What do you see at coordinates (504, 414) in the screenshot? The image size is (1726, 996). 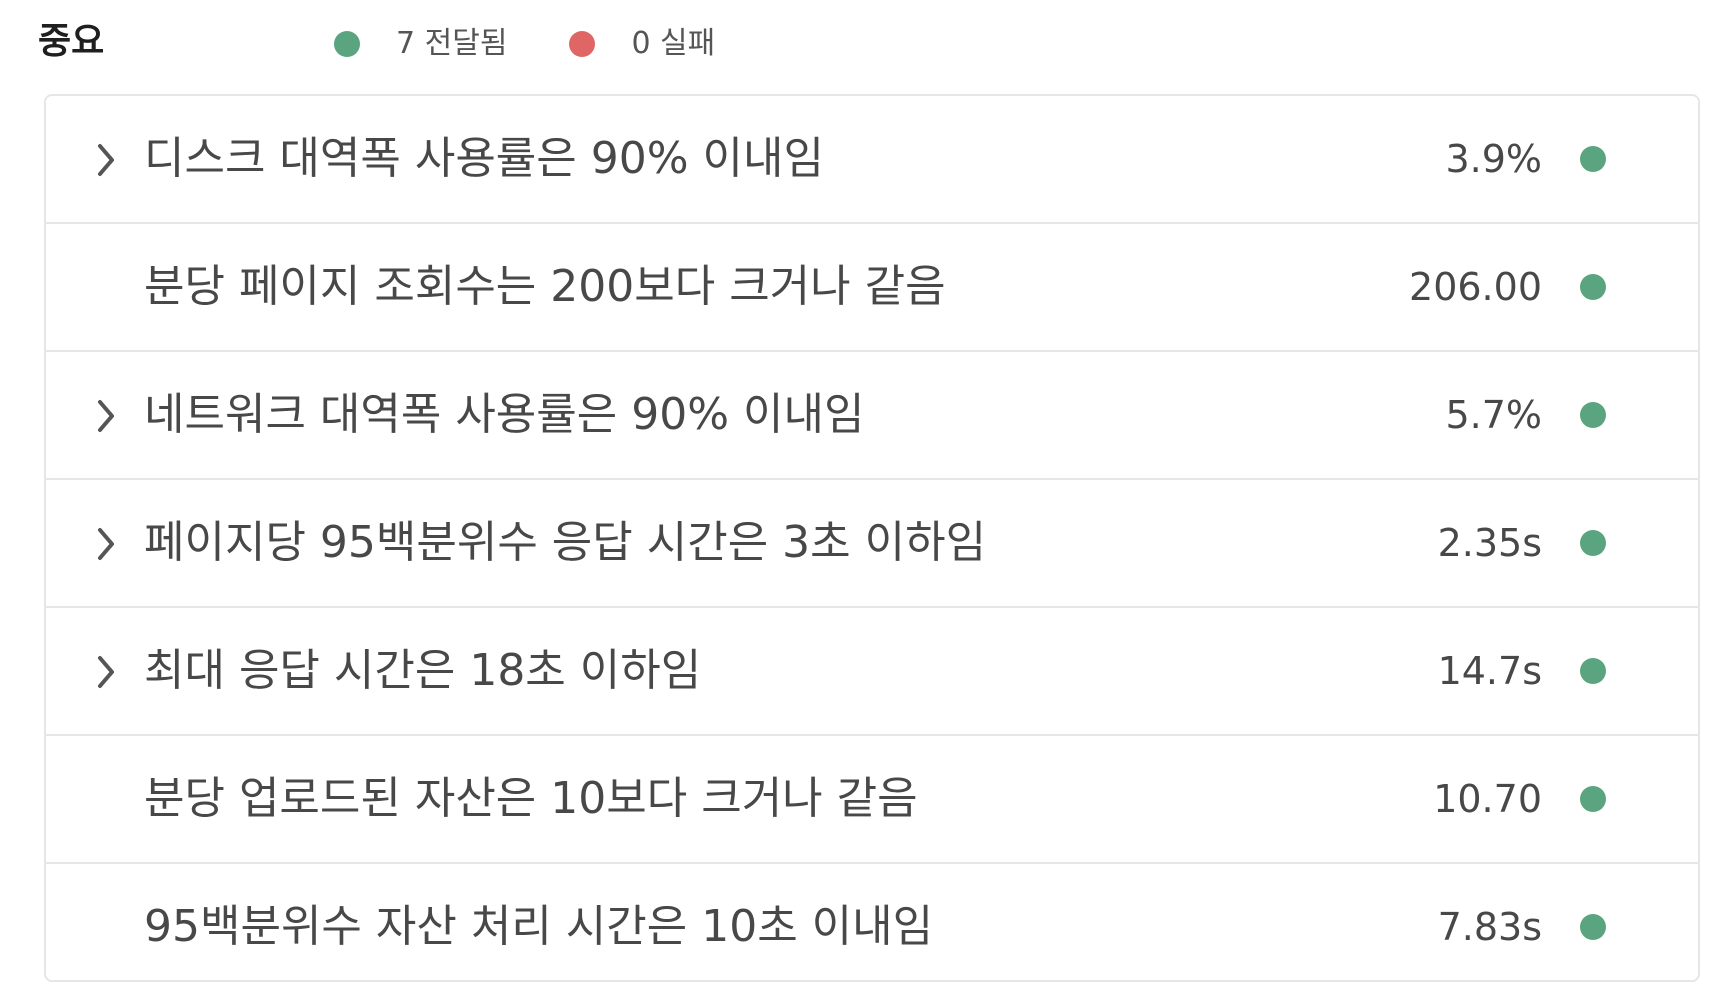 I see `list-item-label: 네트워크 대역폭 사용률은 90% 이내임` at bounding box center [504, 414].